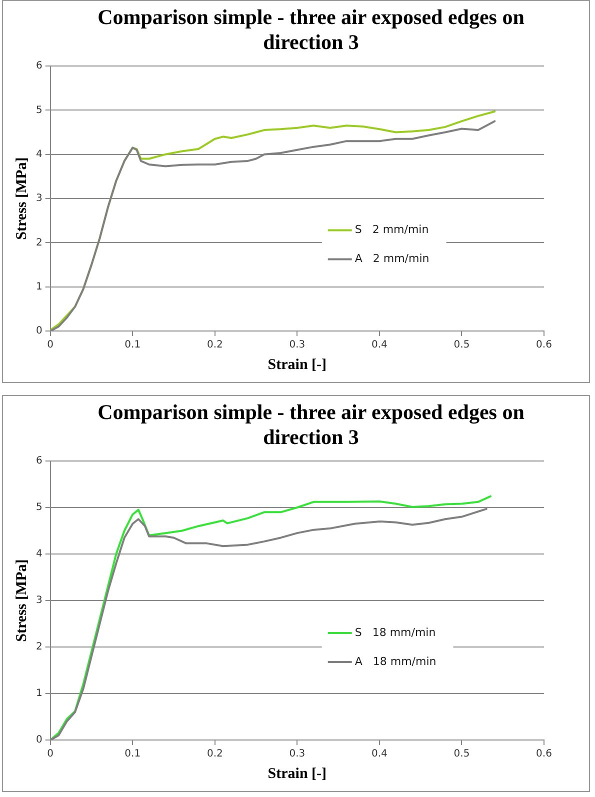 The width and height of the screenshot is (595, 797). What do you see at coordinates (391, 229) in the screenshot?
I see `legend-label: S 2 mm/min` at bounding box center [391, 229].